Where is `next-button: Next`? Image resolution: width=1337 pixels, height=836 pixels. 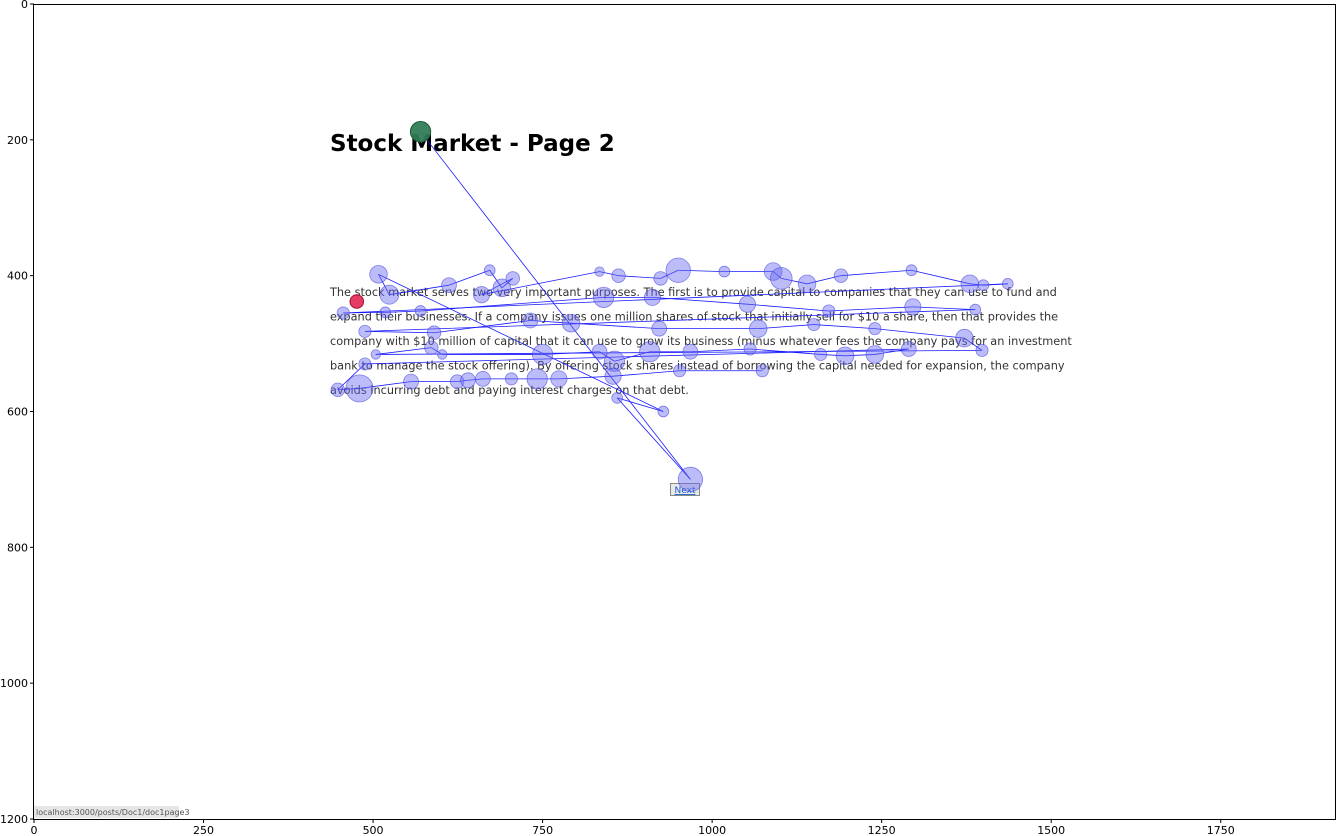
next-button: Next is located at coordinates (685, 490).